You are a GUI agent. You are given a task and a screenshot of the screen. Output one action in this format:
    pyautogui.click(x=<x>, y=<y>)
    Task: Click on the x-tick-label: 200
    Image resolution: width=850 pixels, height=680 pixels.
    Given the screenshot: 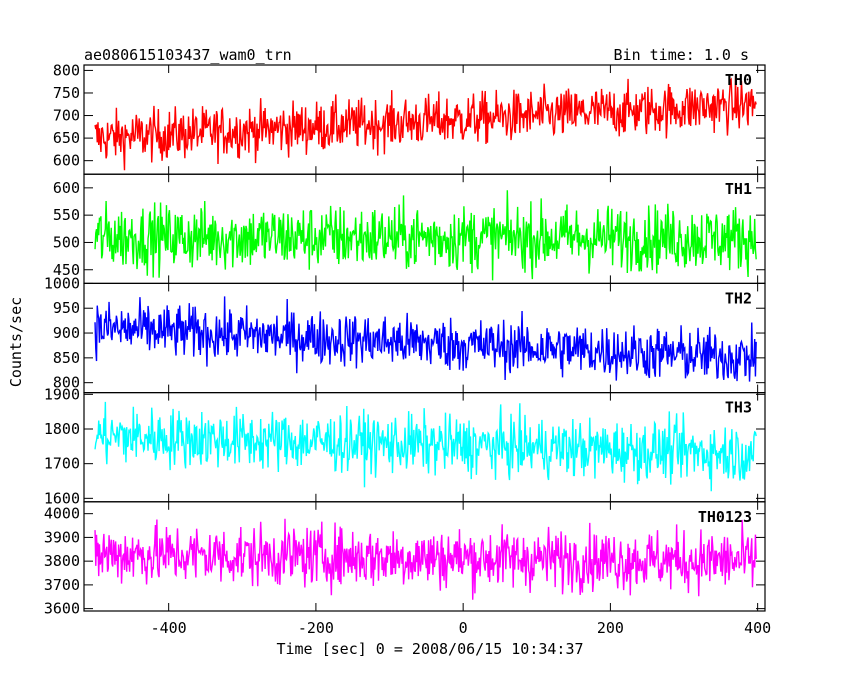 What is the action you would take?
    pyautogui.click(x=610, y=628)
    